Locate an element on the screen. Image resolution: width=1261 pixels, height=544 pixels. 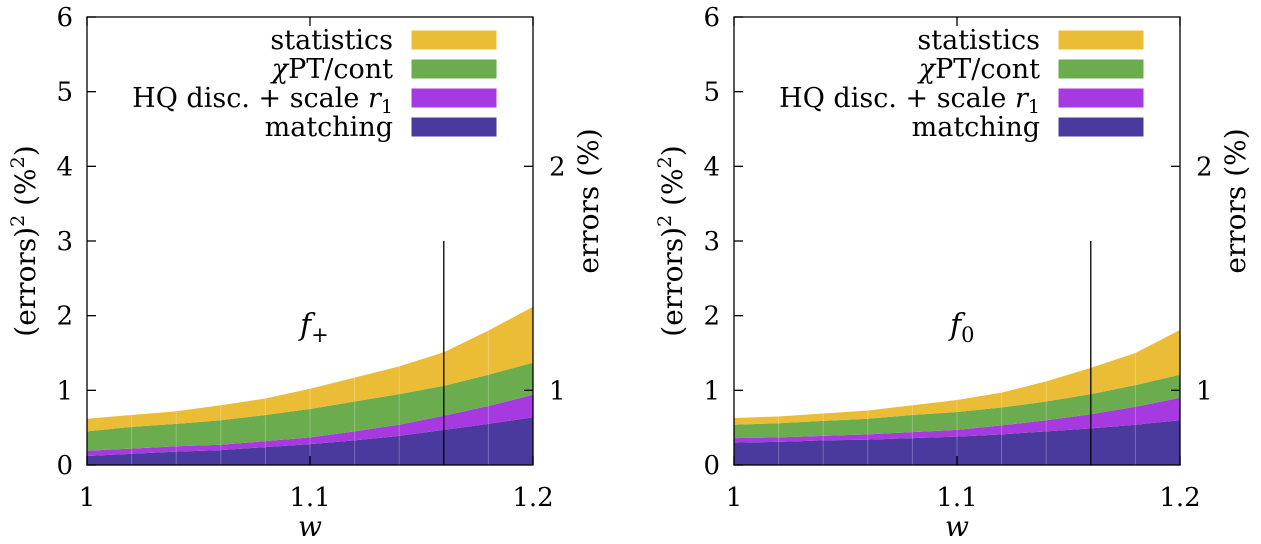
function-annotation: f0 is located at coordinates (961, 327).